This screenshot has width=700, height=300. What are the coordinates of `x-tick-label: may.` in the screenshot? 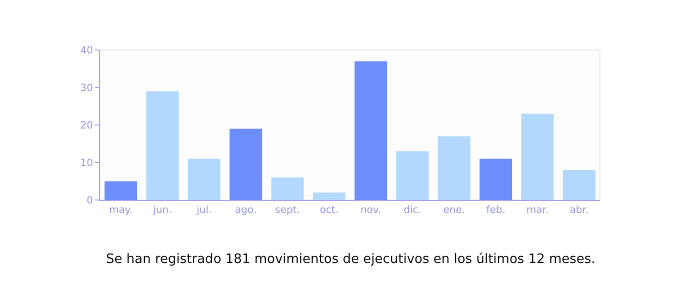 It's located at (121, 210).